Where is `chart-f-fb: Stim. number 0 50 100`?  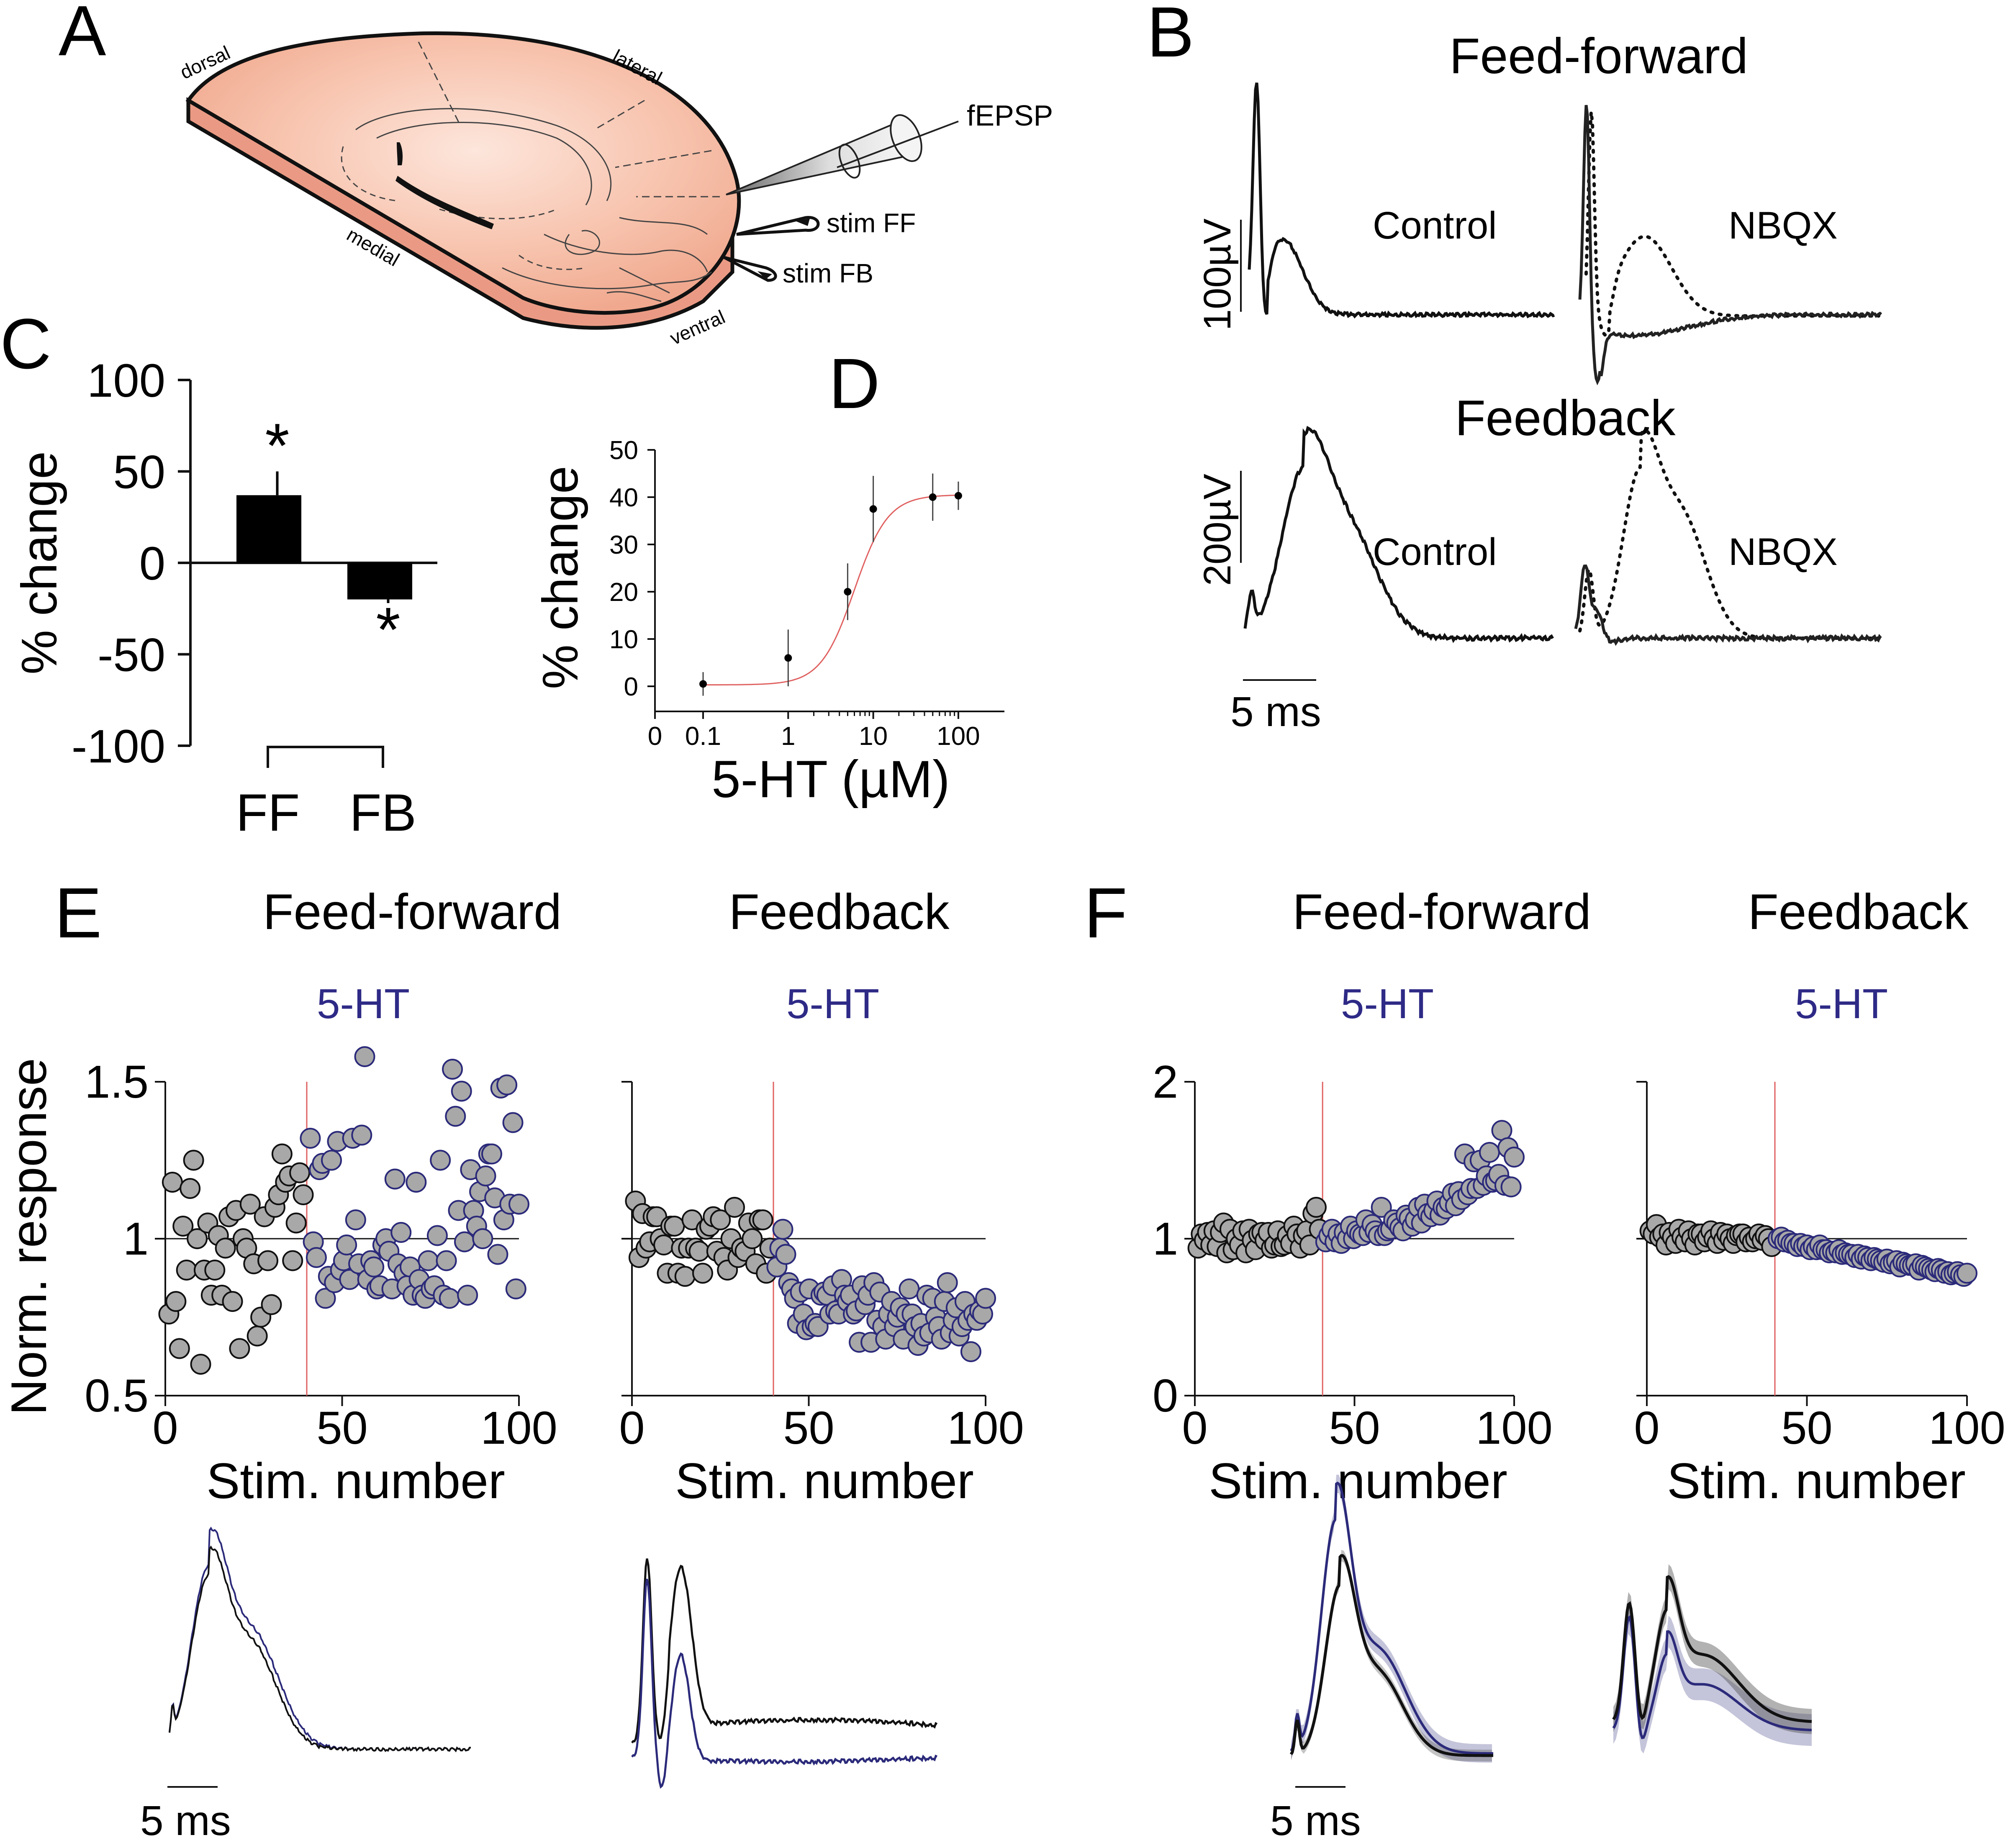 chart-f-fb: Stim. number 0 50 100 is located at coordinates (1819, 1295).